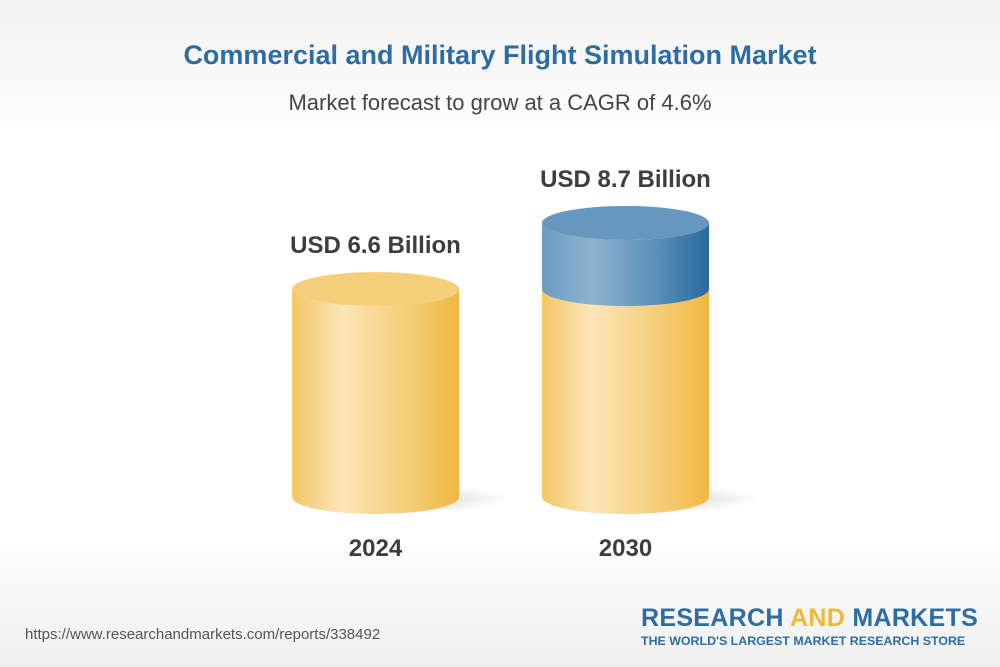 The image size is (1000, 667). I want to click on category-label: 2024, so click(376, 548).